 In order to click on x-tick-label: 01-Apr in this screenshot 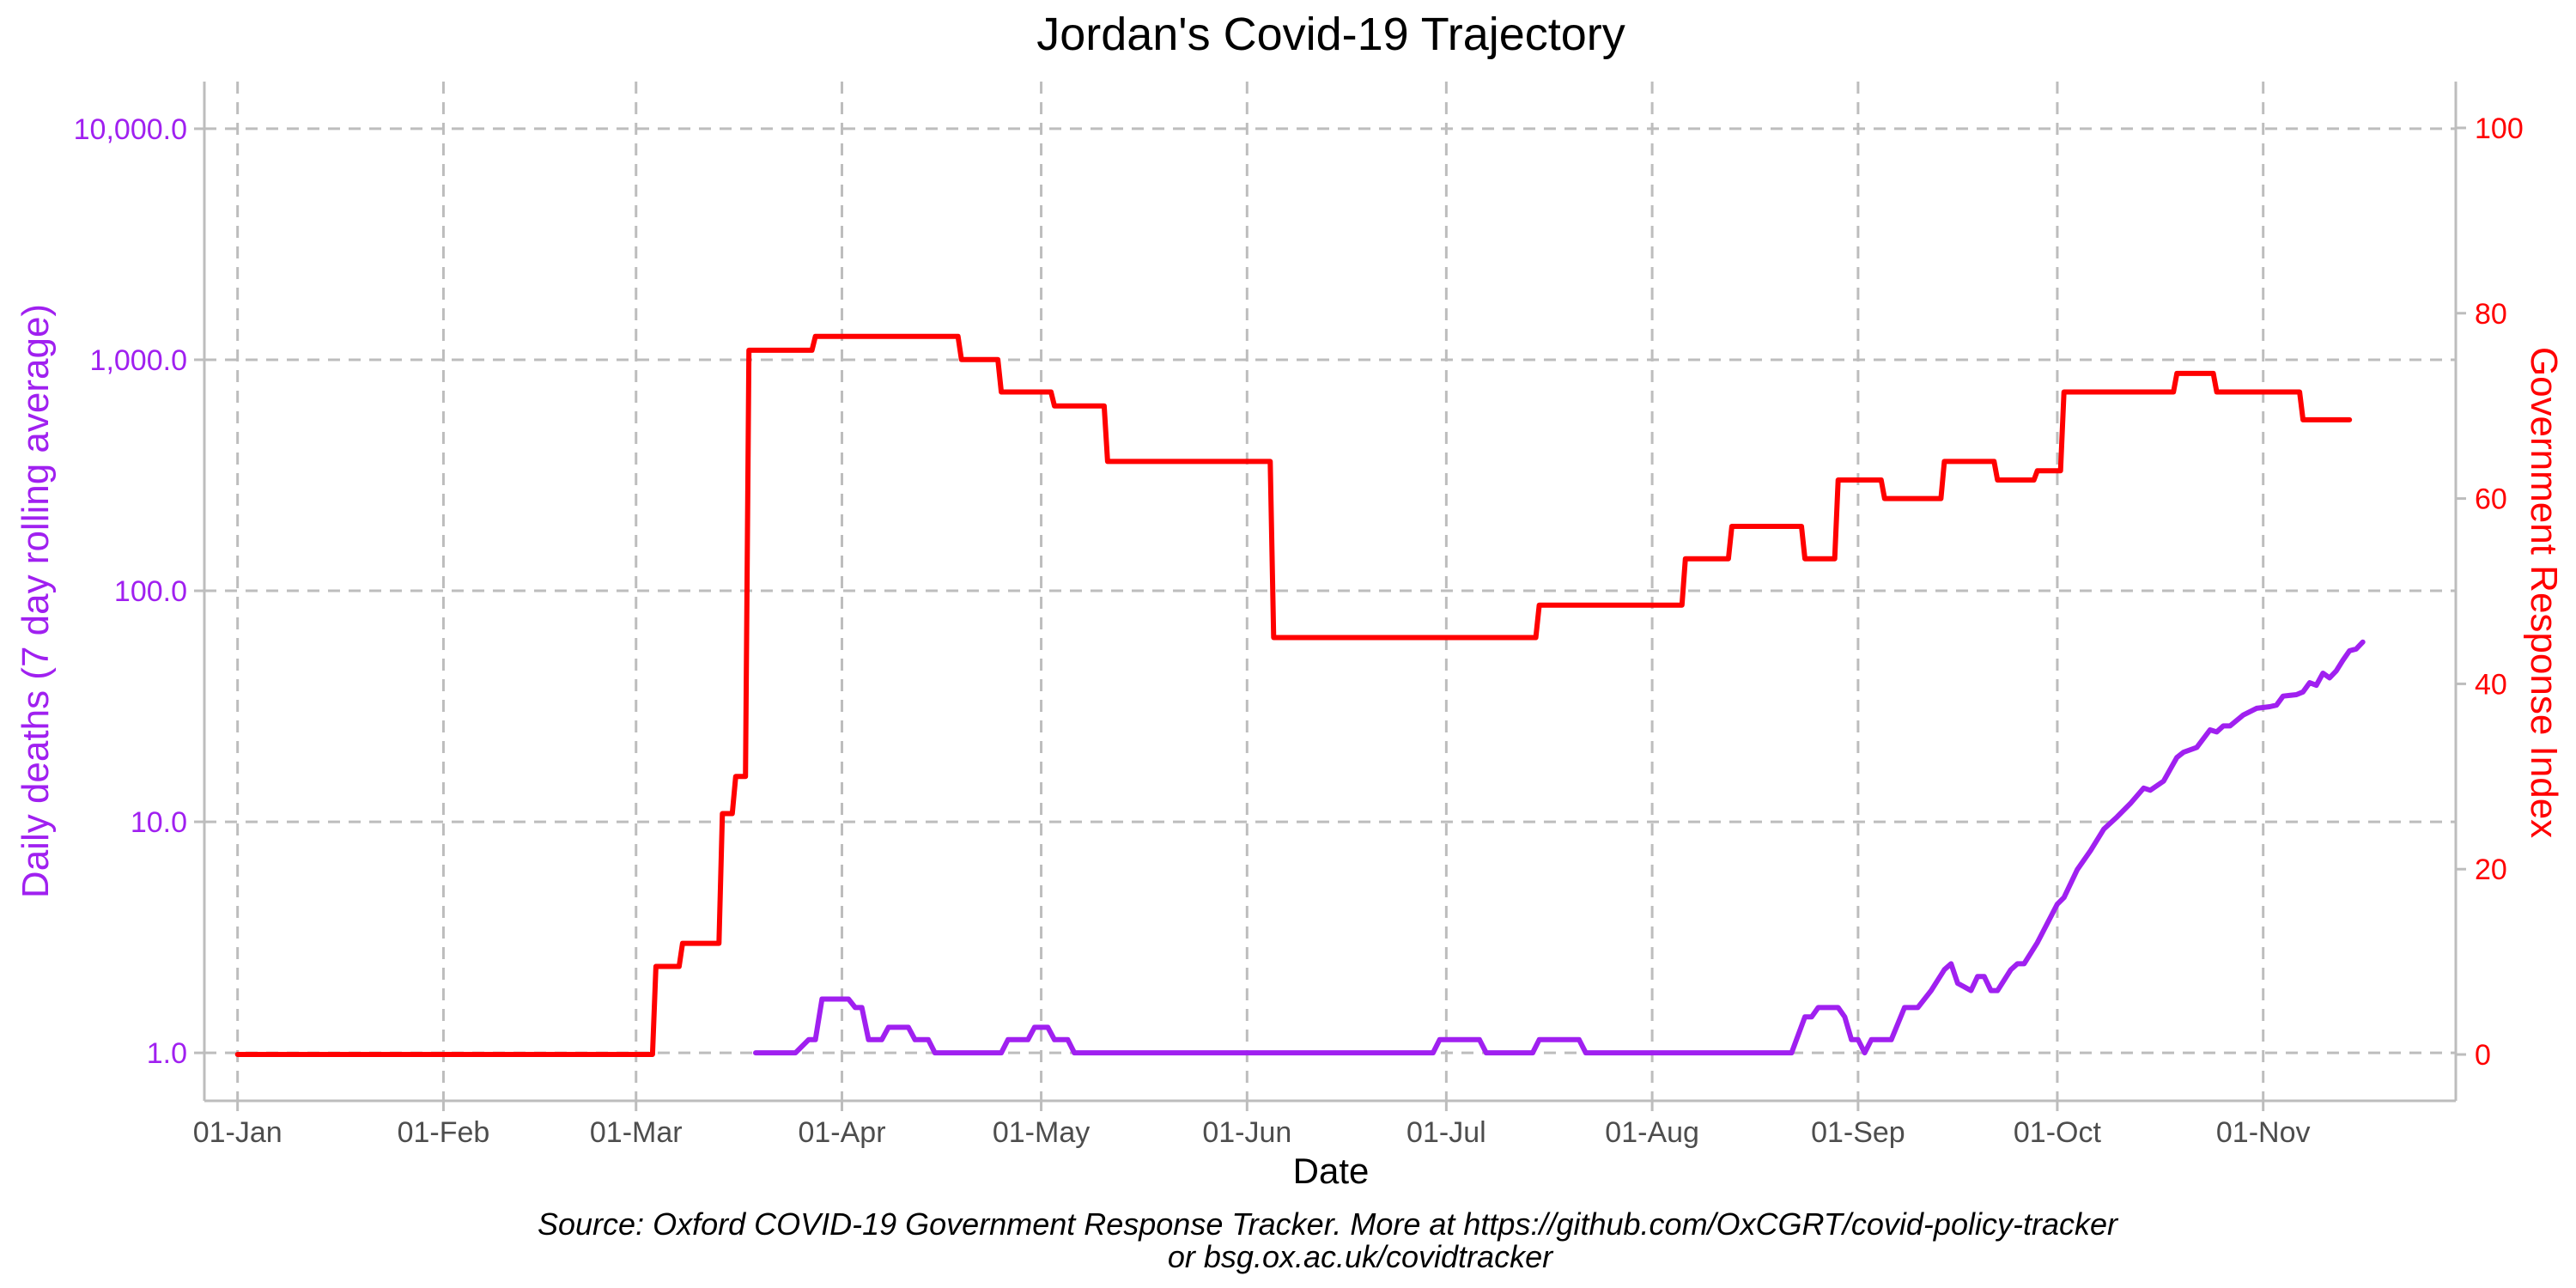, I will do `click(841, 1133)`.